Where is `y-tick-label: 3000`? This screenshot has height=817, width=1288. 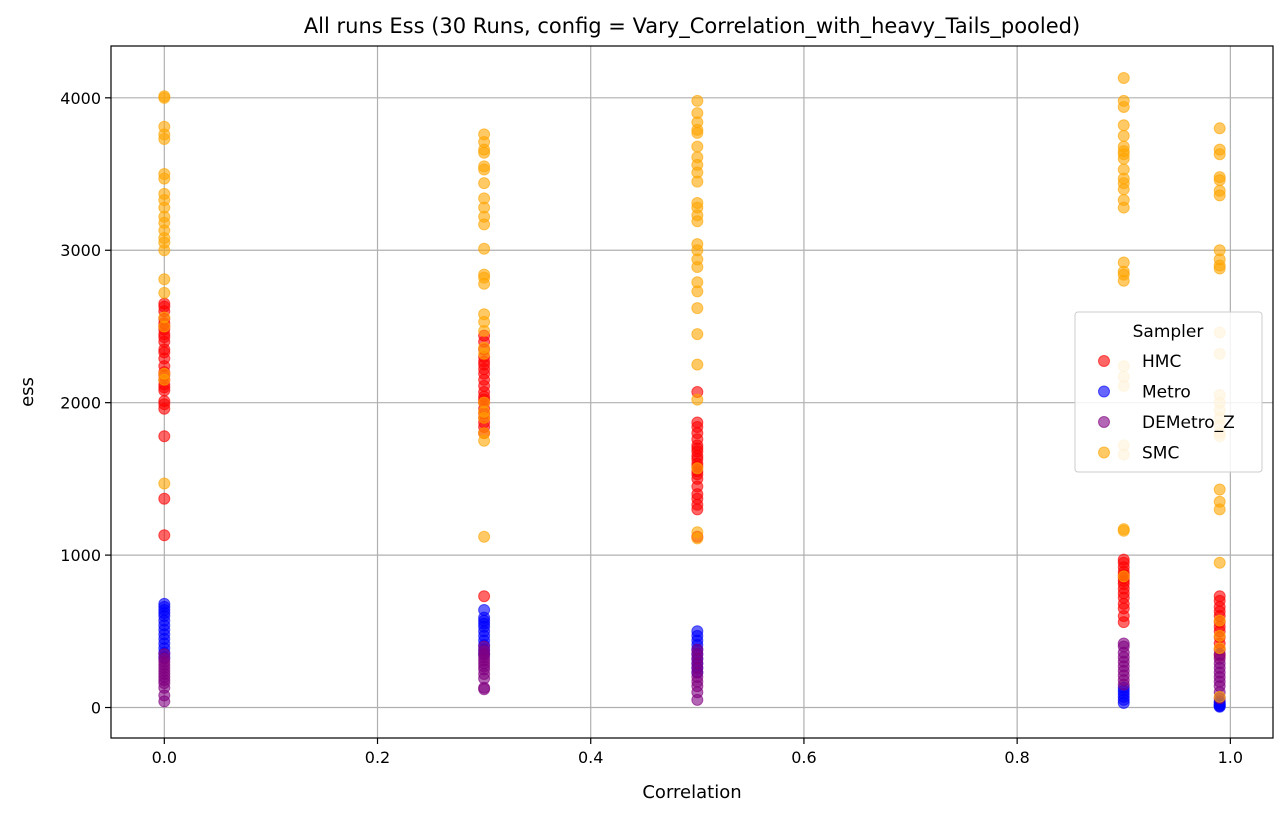
y-tick-label: 3000 is located at coordinates (80, 250).